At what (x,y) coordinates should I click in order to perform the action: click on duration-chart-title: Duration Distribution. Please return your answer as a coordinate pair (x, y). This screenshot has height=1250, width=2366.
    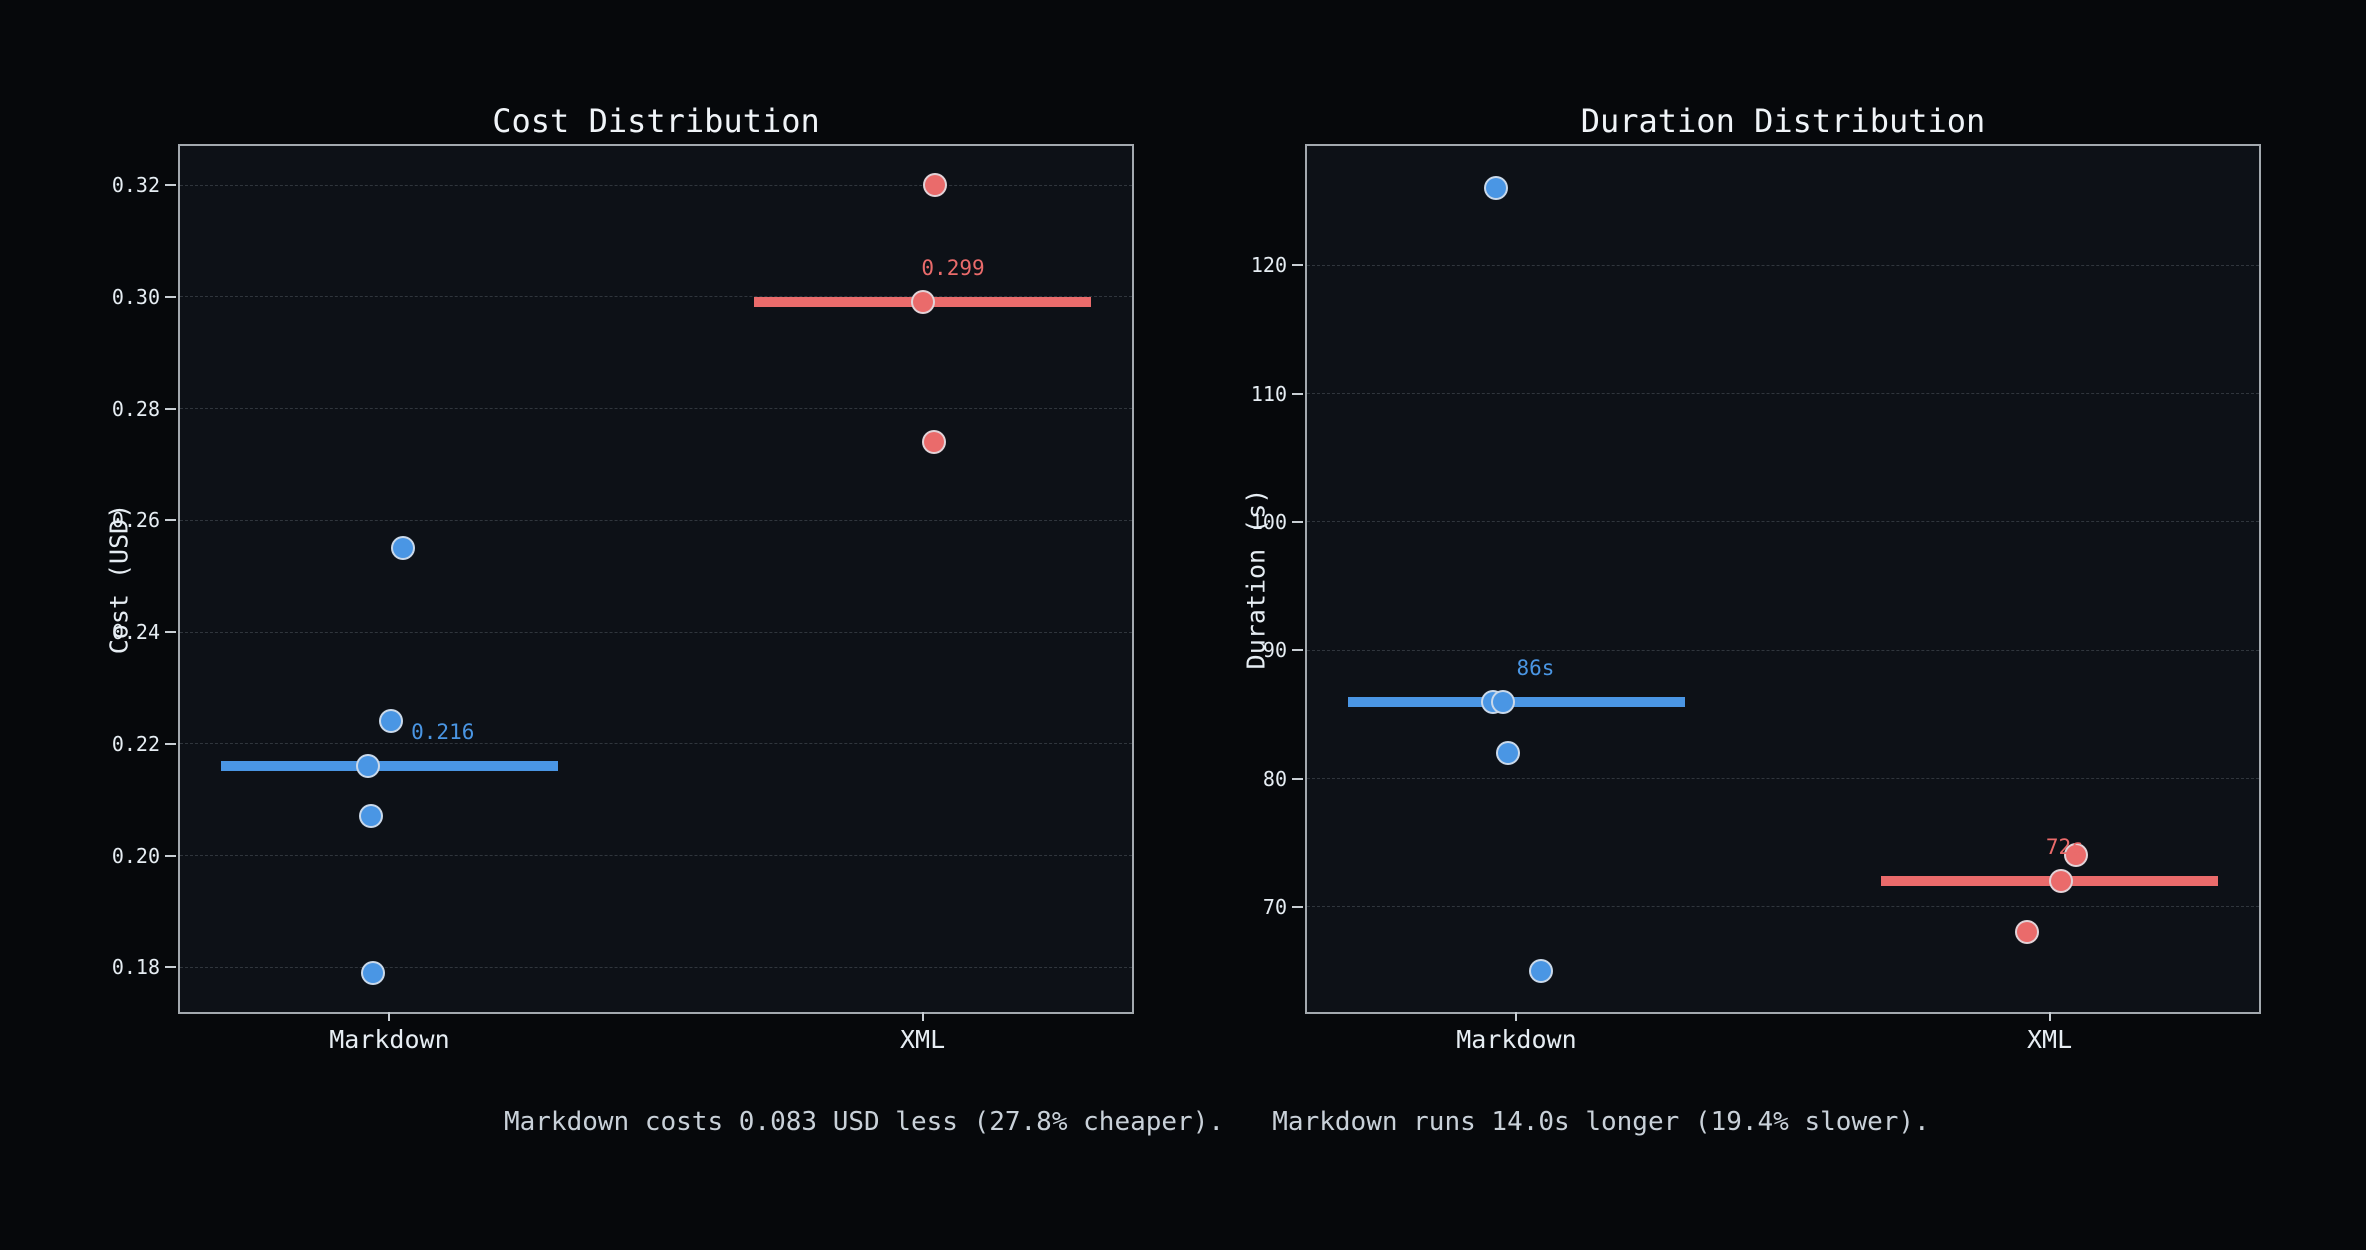
    Looking at the image, I should click on (1783, 121).